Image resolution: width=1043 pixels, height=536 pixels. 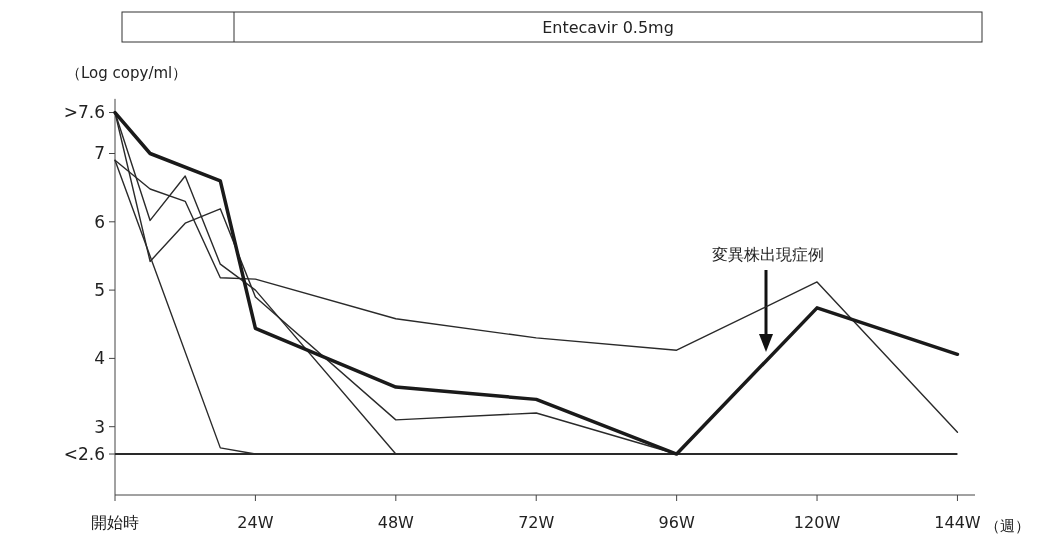 What do you see at coordinates (676, 522) in the screenshot?
I see `x-tick-label: 96W` at bounding box center [676, 522].